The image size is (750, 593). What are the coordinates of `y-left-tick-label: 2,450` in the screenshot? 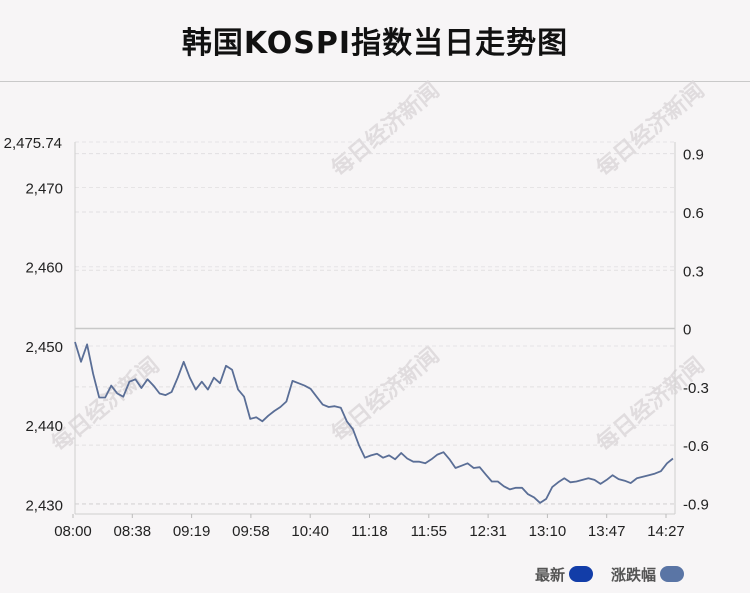 It's located at (44, 347).